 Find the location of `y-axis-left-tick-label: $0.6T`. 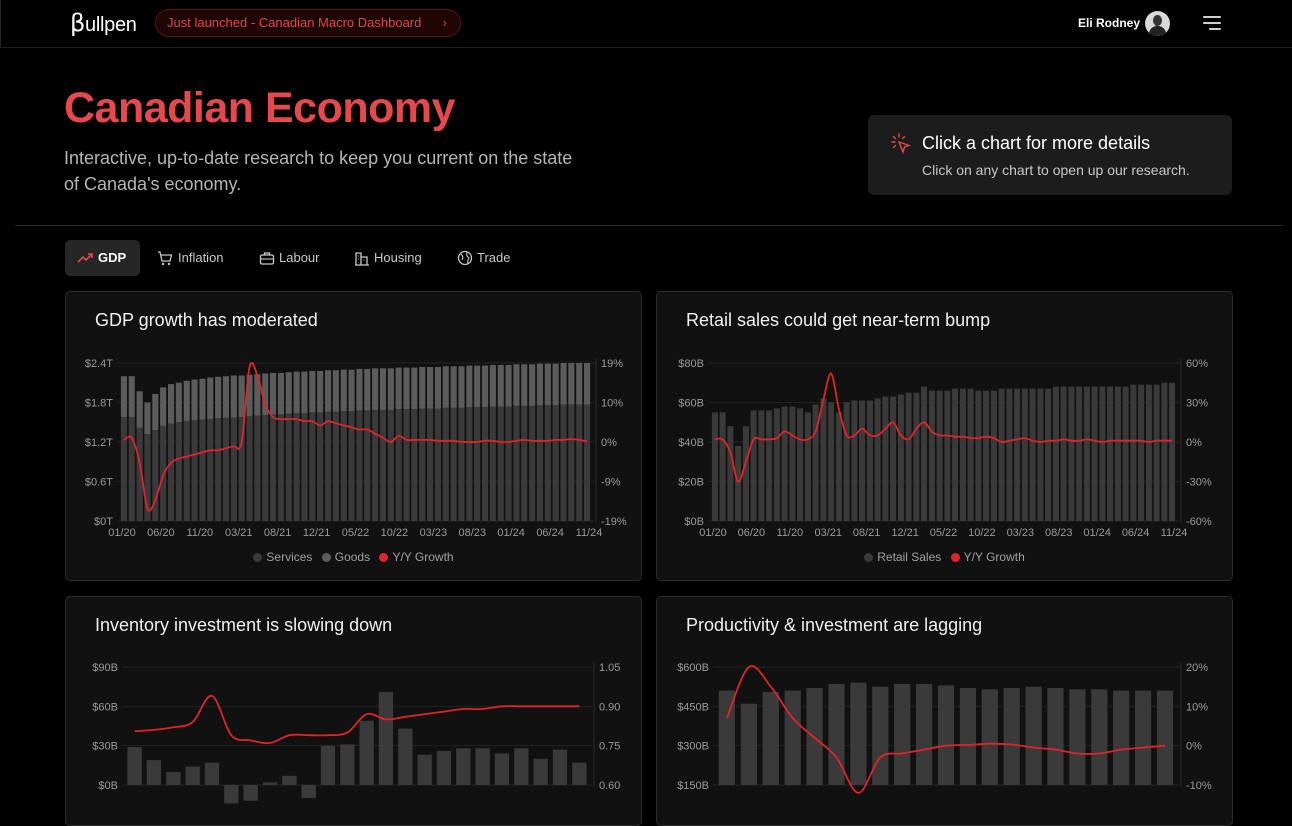

y-axis-left-tick-label: $0.6T is located at coordinates (99, 483).